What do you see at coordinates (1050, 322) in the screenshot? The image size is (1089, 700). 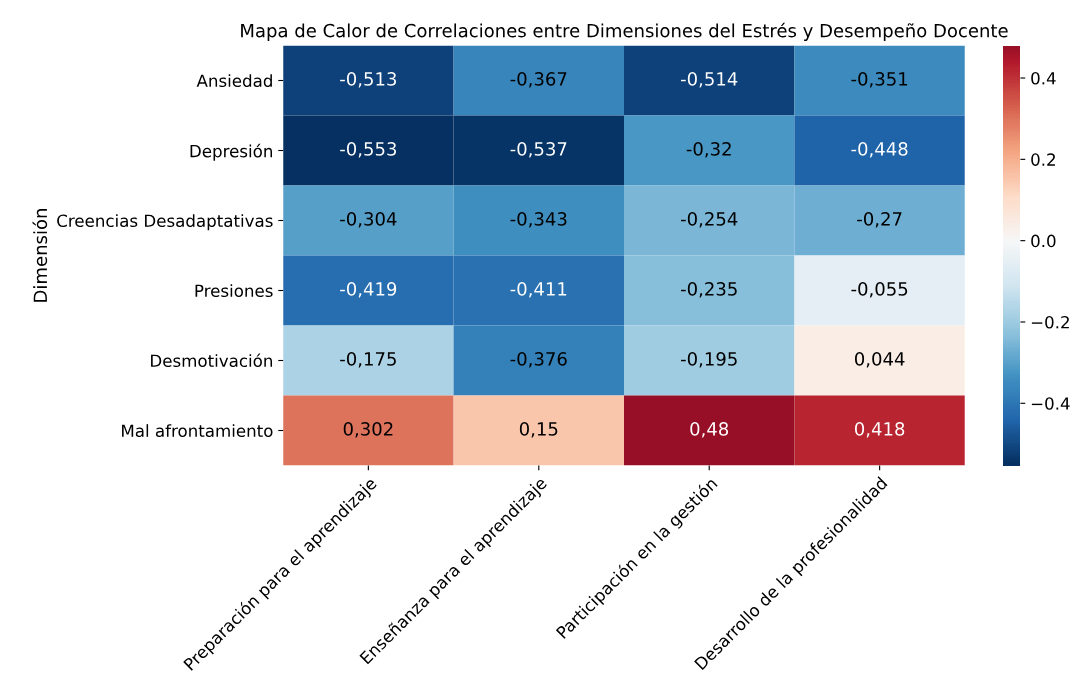 I see `color-bar-label: −0.2` at bounding box center [1050, 322].